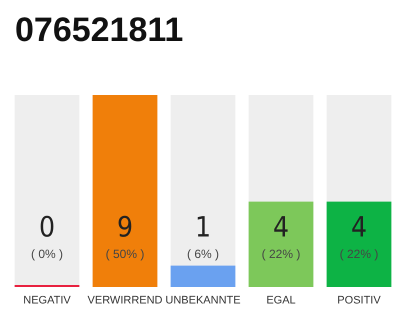  Describe the element at coordinates (281, 300) in the screenshot. I see `x-tick-label: EGAL` at that location.